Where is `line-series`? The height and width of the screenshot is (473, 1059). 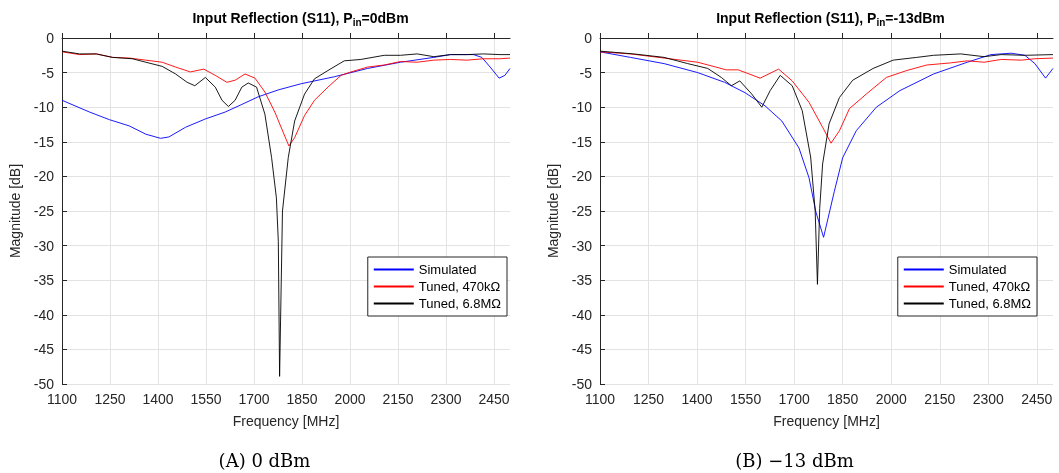 line-series is located at coordinates (826, 97).